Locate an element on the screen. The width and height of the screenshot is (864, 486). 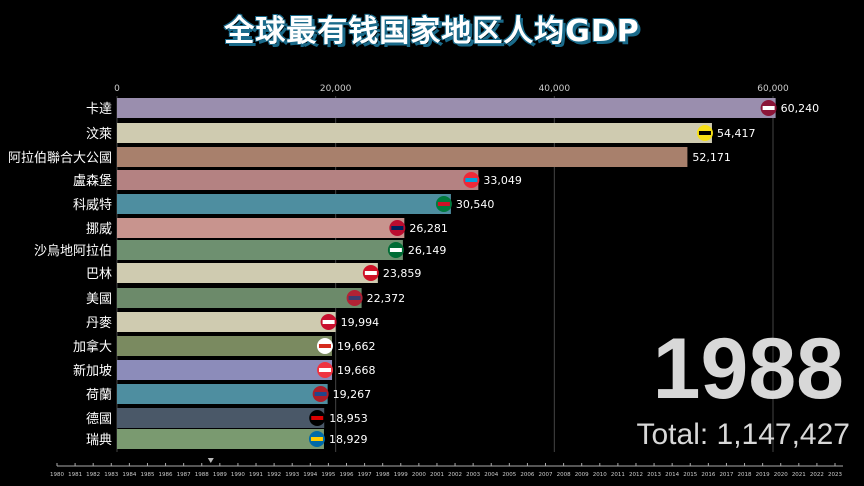
timeline-year-label: 2012 is located at coordinates (636, 475).